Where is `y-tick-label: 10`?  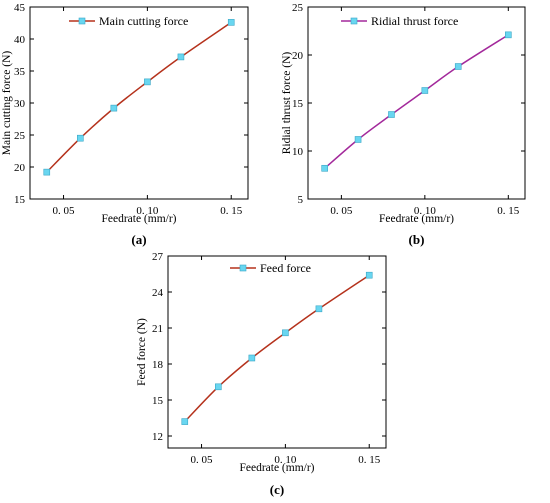
y-tick-label: 10 is located at coordinates (298, 152).